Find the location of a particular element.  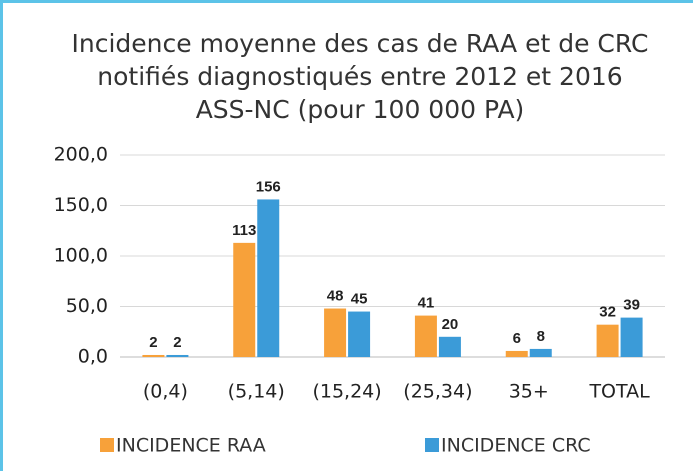

x-tick-label: TOTAL is located at coordinates (619, 392).